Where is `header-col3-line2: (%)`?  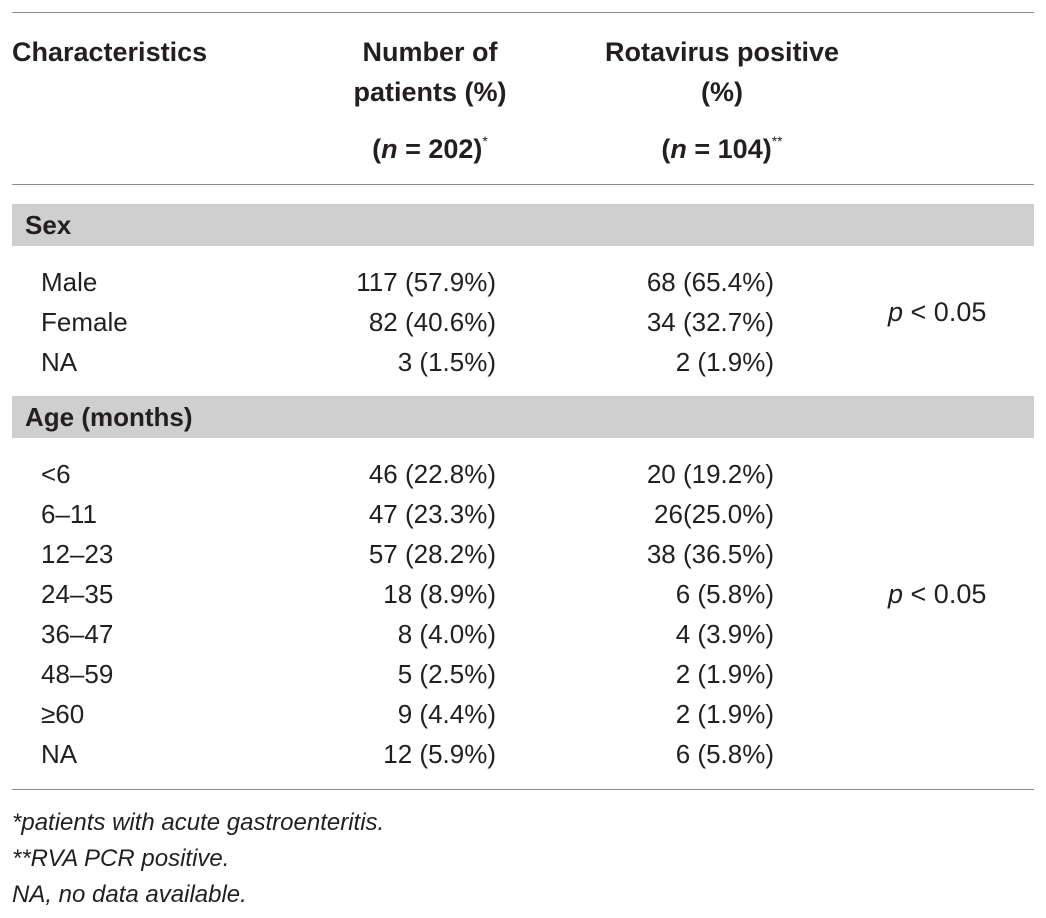
header-col3-line2: (%) is located at coordinates (722, 92).